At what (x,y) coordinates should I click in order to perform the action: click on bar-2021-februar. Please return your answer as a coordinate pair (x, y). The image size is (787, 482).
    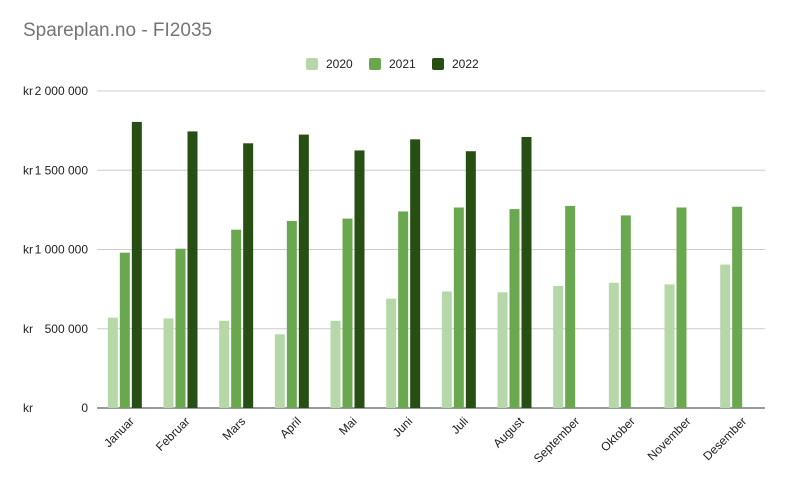
    Looking at the image, I should click on (180, 328).